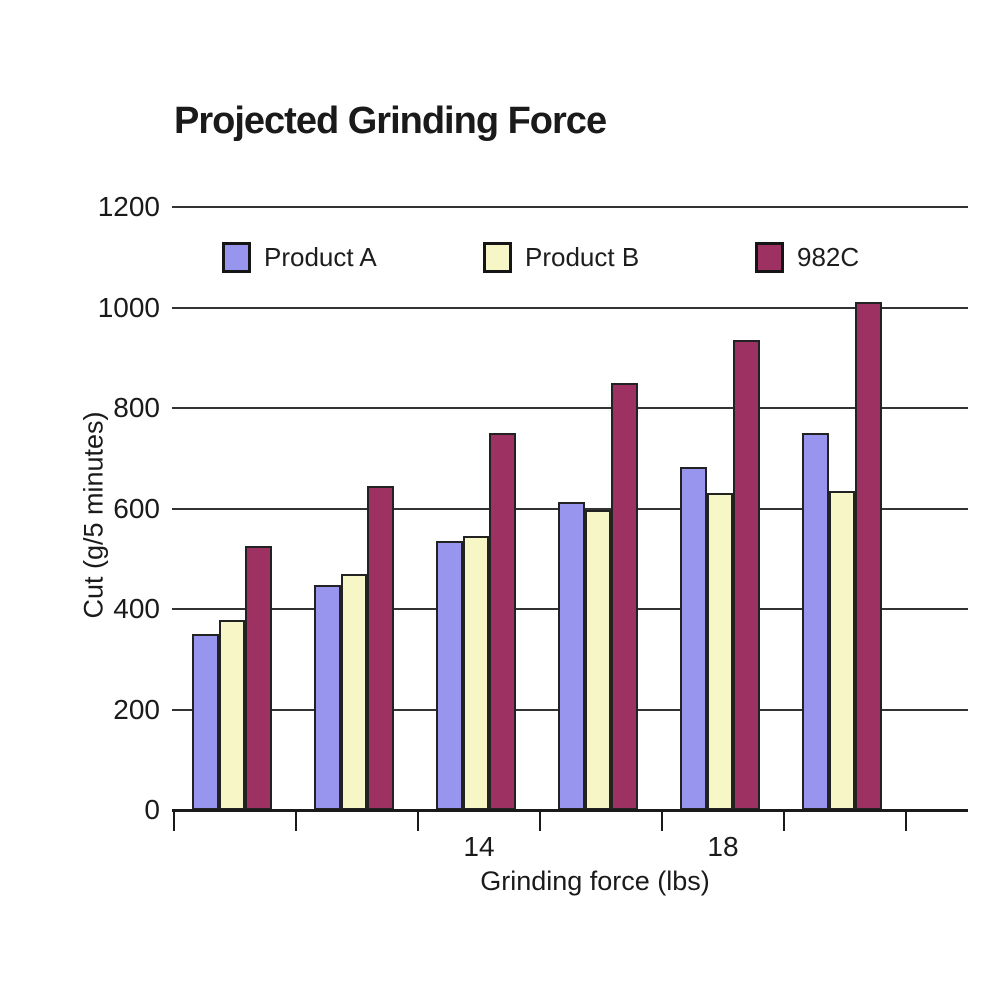 The image size is (1000, 1000). What do you see at coordinates (136, 508) in the screenshot?
I see `y-tick-label-600: 600` at bounding box center [136, 508].